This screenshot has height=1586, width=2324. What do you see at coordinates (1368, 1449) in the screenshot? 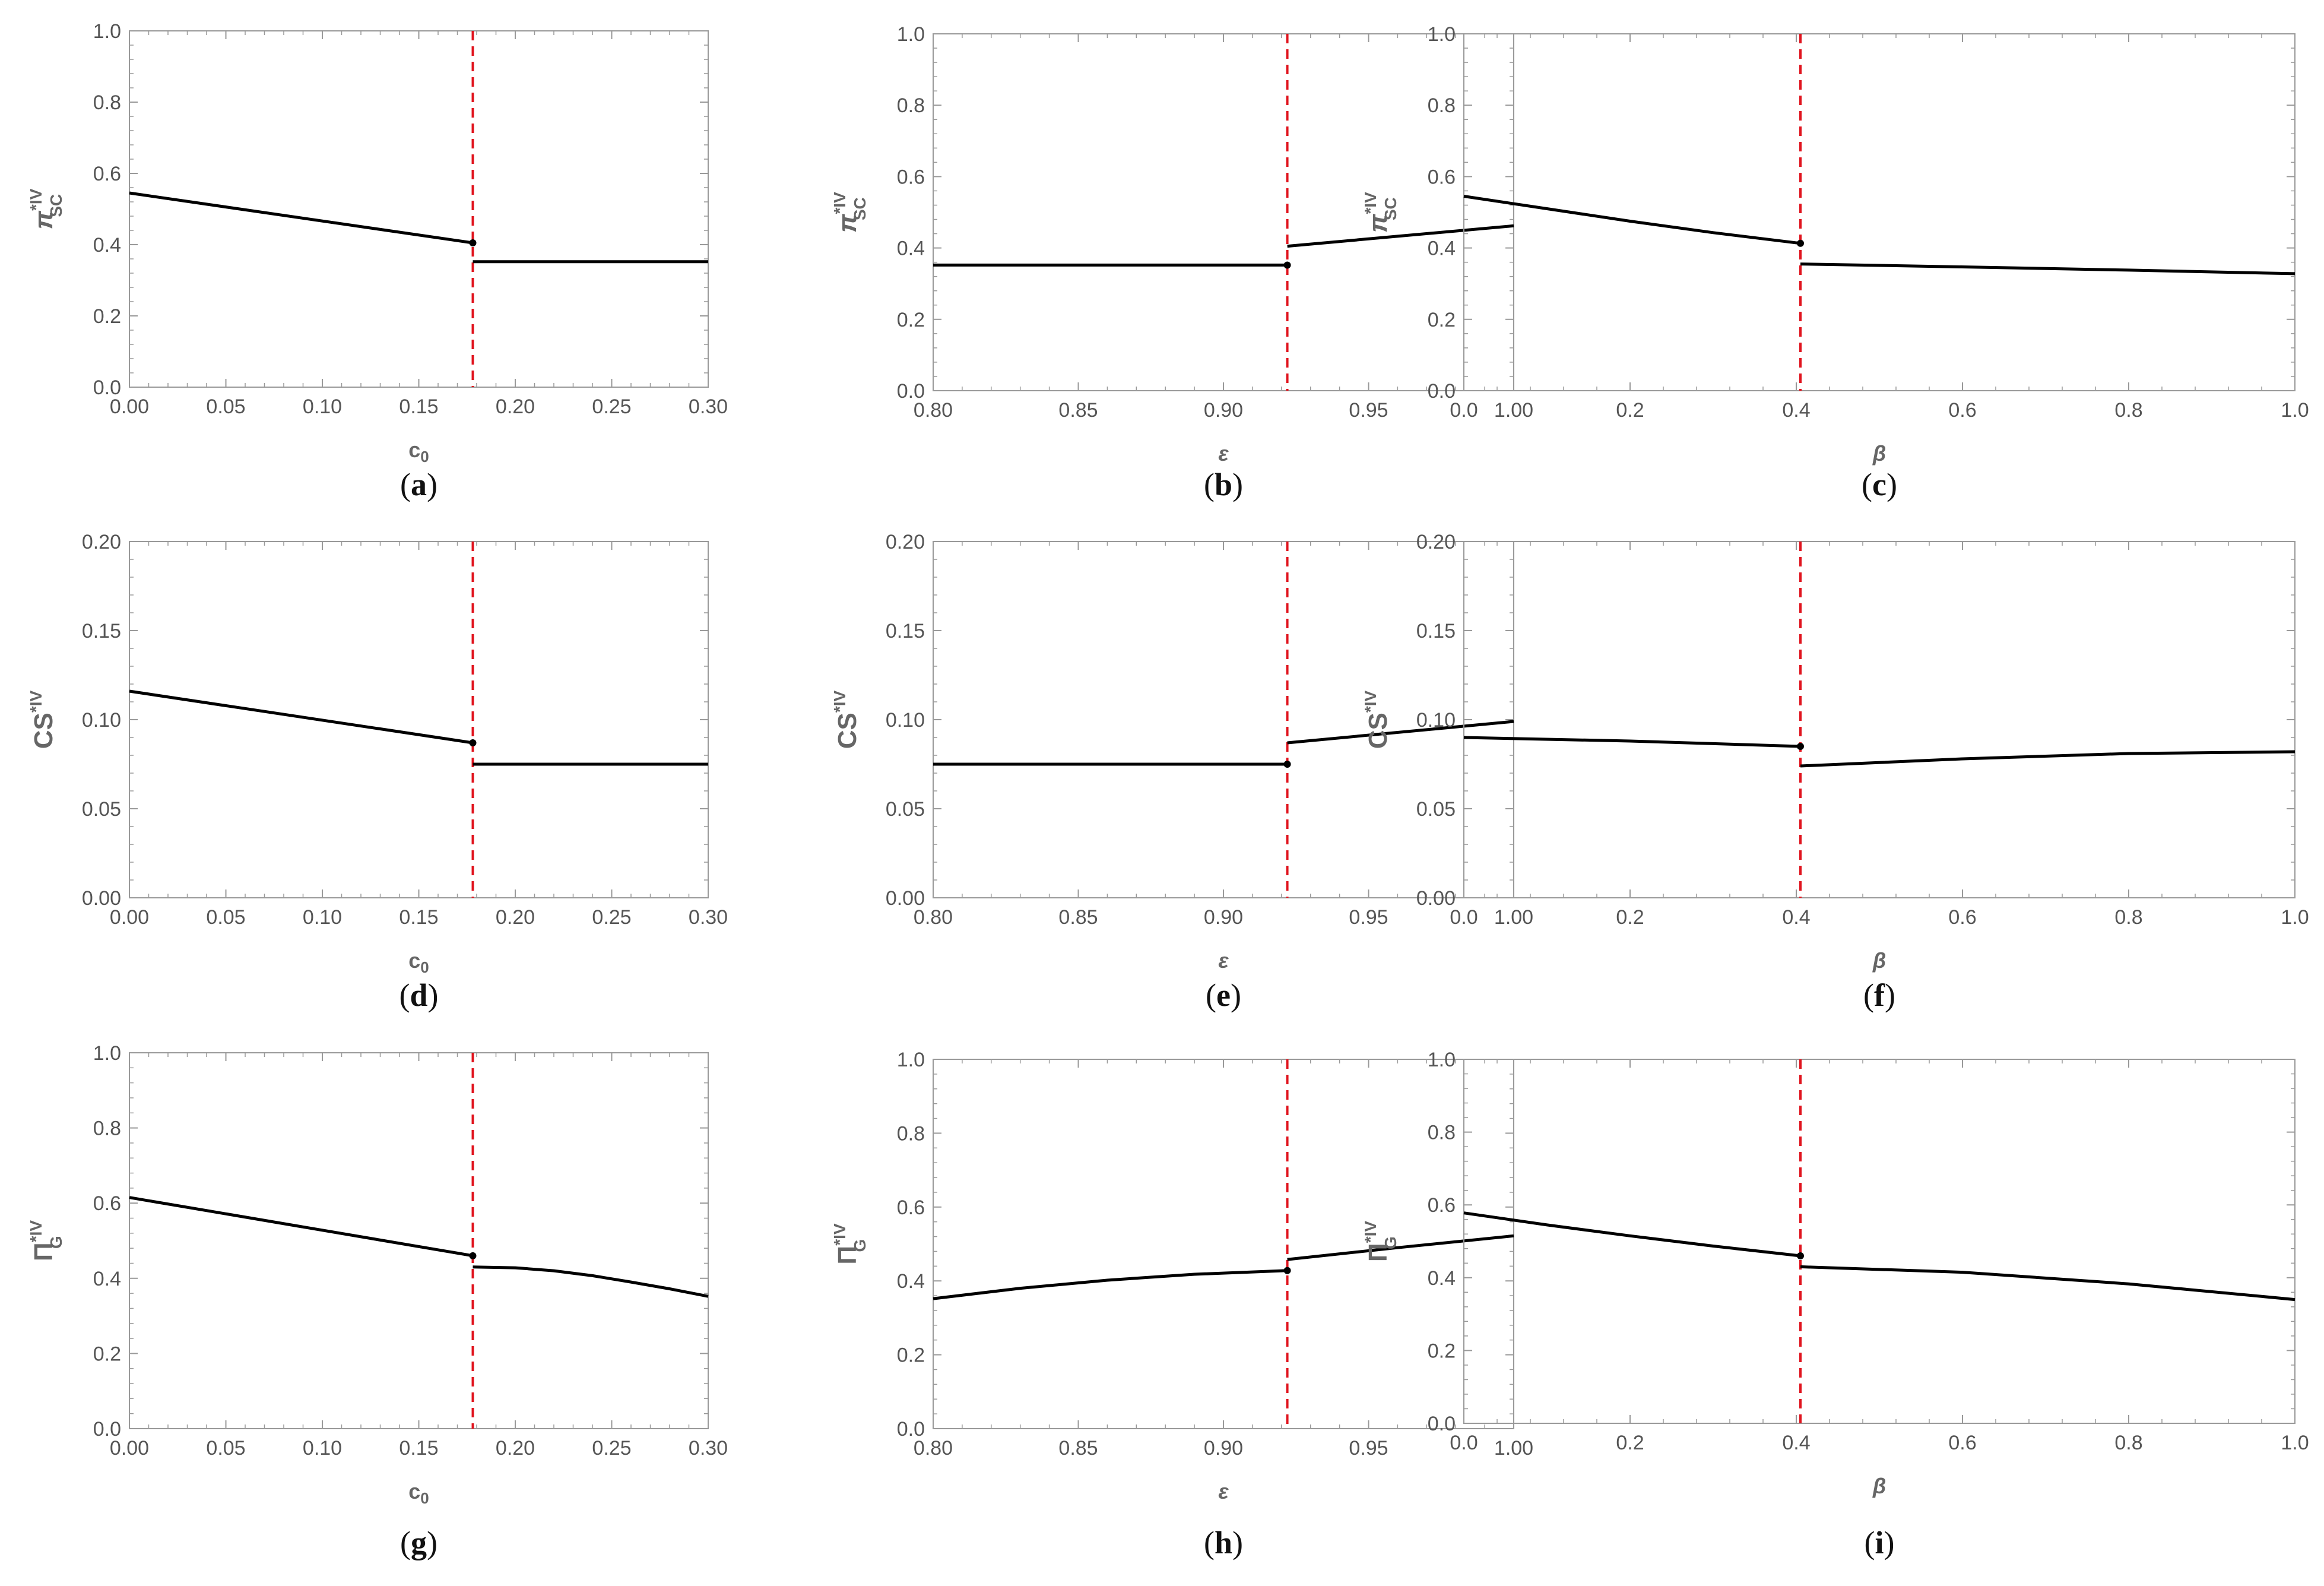
I see `x-tick-label: 0.95` at bounding box center [1368, 1449].